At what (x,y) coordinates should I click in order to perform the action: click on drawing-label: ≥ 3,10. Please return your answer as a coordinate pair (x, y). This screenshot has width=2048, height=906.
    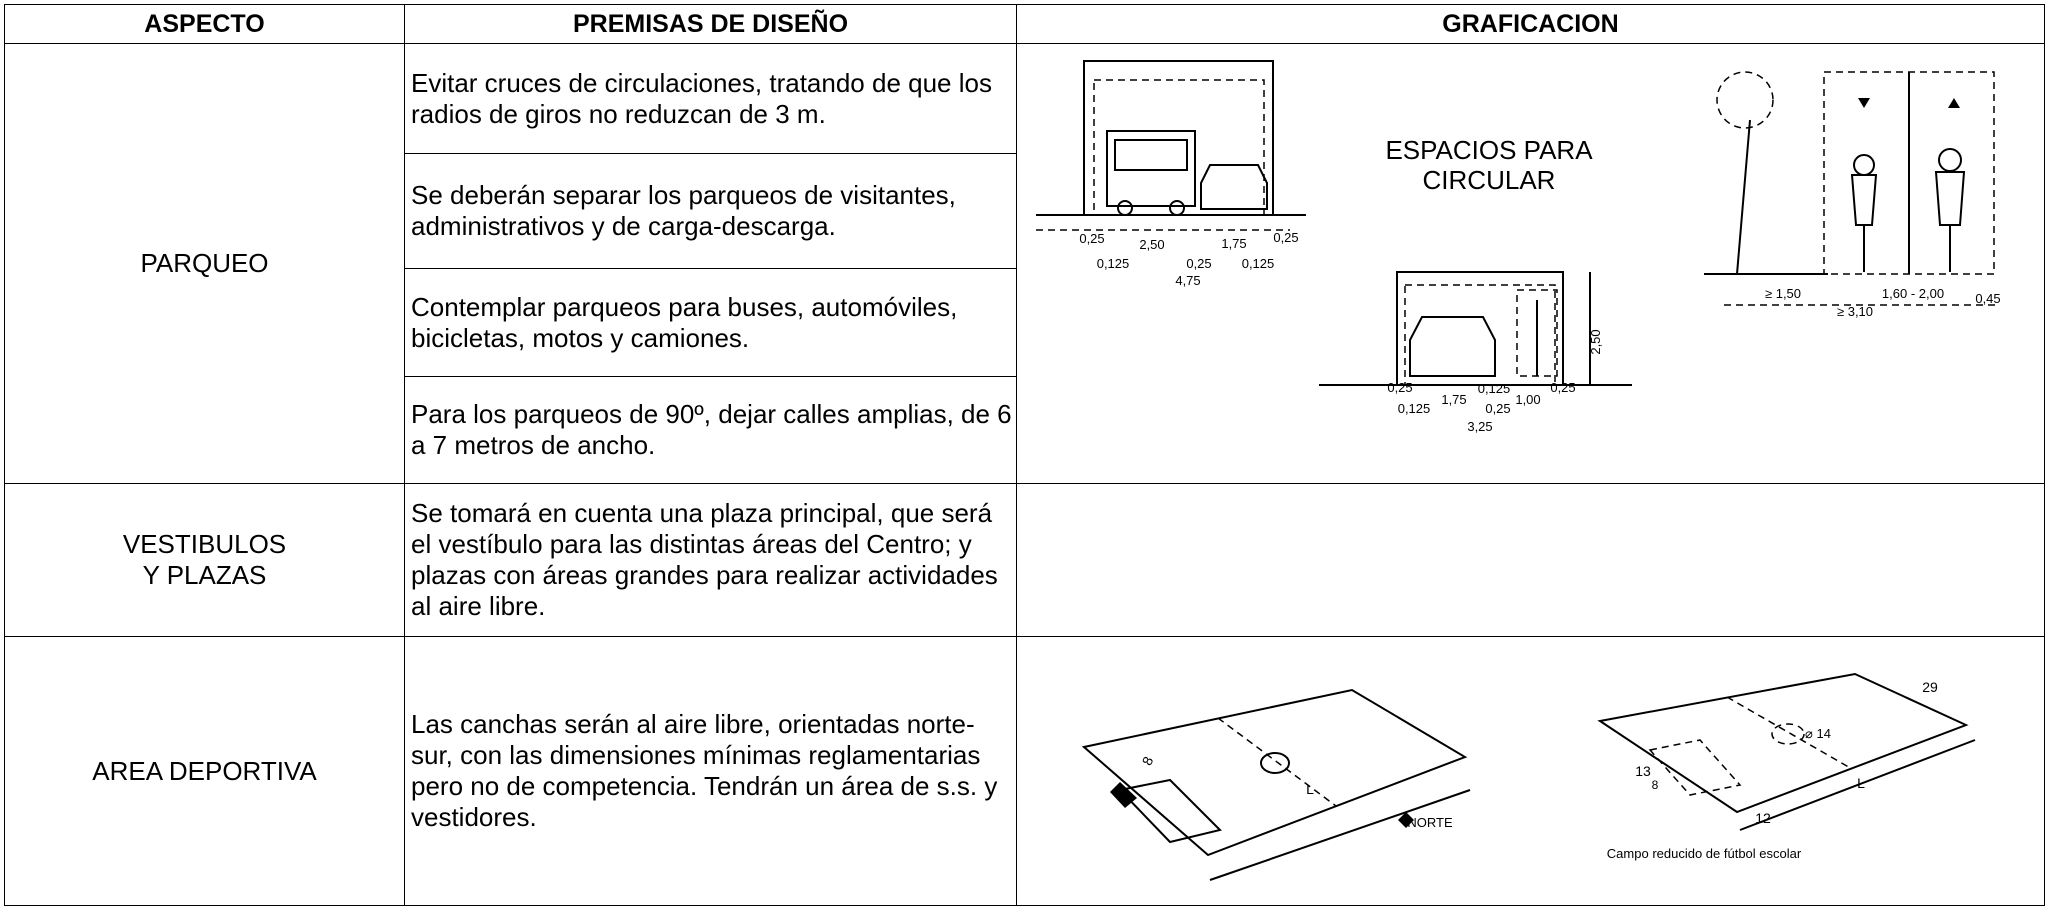
    Looking at the image, I should click on (1855, 311).